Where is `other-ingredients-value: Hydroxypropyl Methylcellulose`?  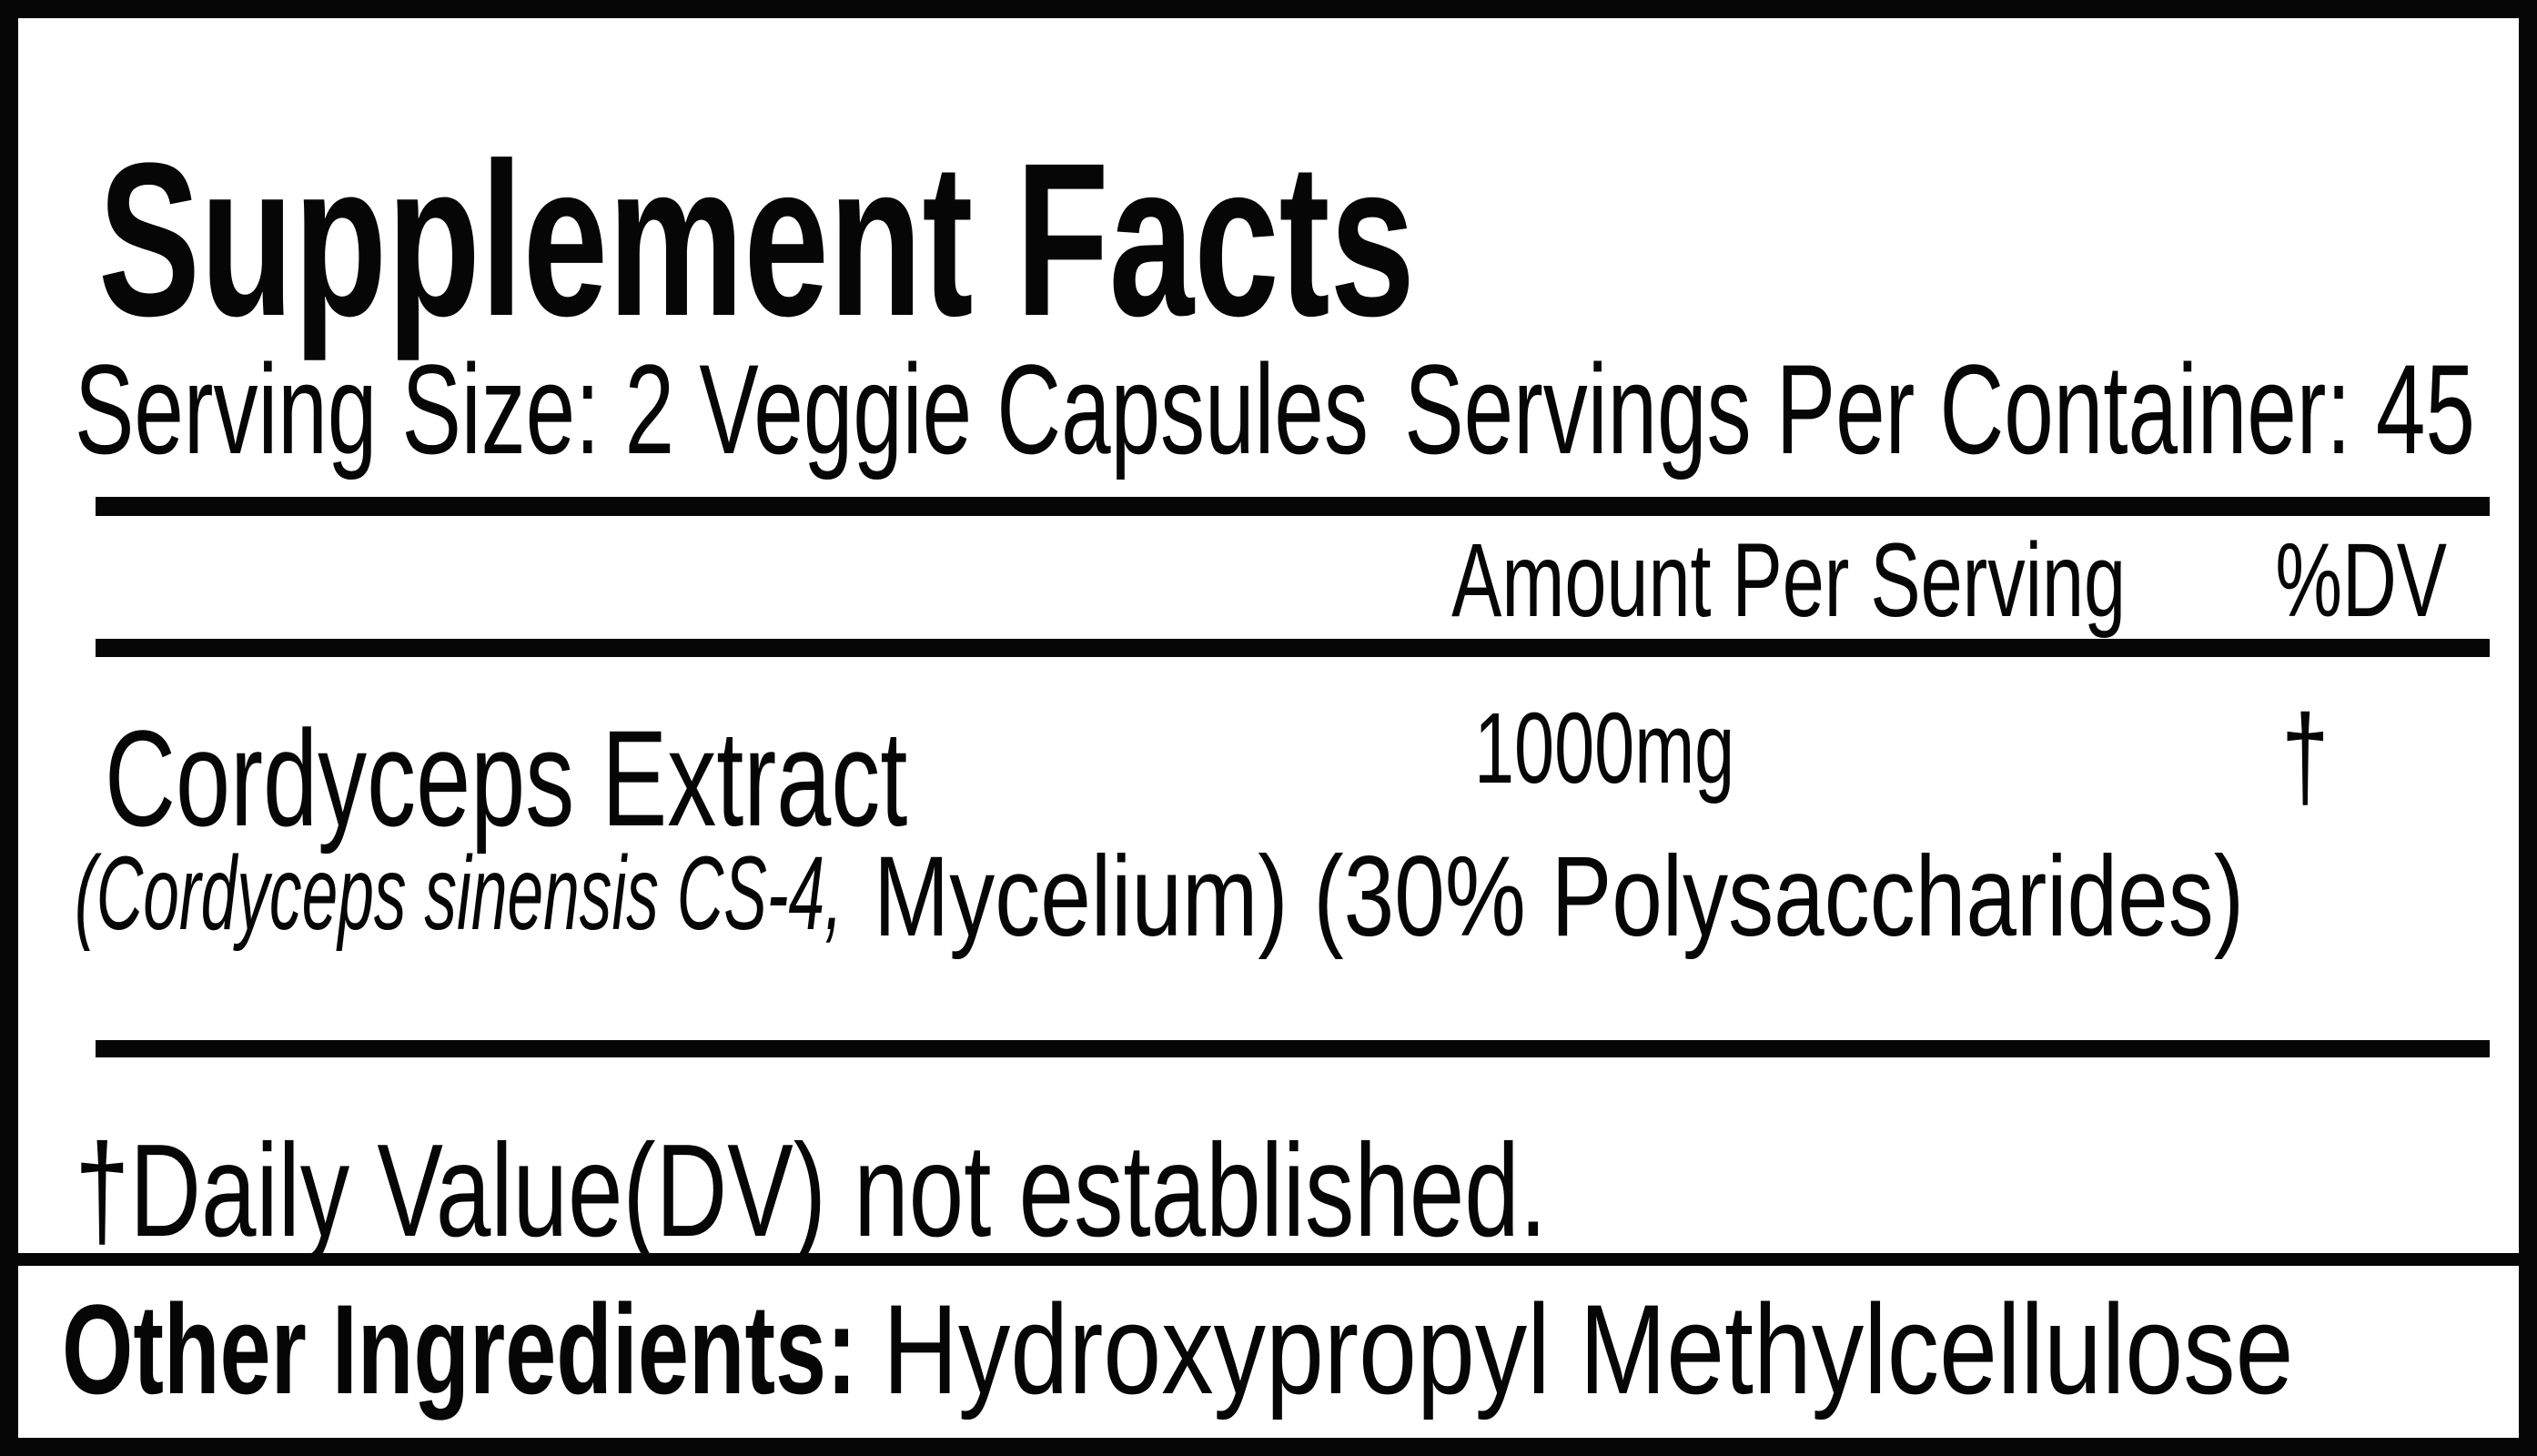 other-ingredients-value: Hydroxypropyl Methylcellulose is located at coordinates (1588, 1349).